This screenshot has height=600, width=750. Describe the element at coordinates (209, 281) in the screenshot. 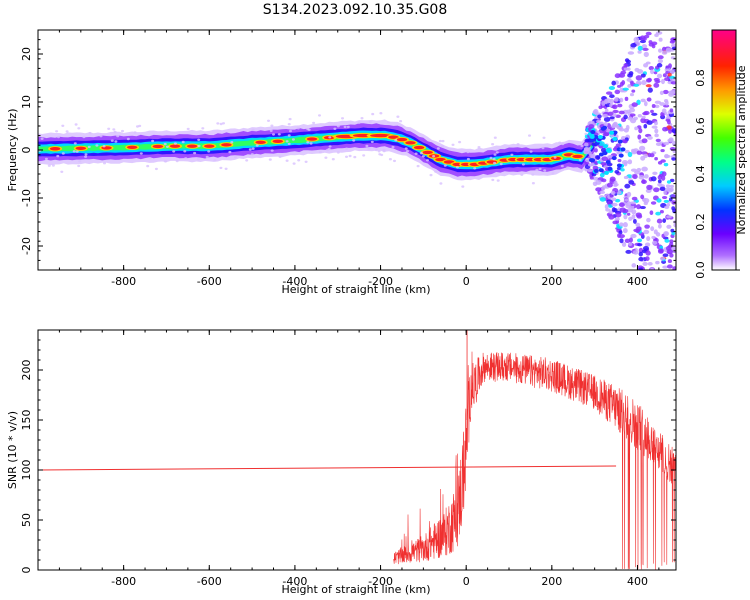

I see `spectrogram-xtick-label: -600` at that location.